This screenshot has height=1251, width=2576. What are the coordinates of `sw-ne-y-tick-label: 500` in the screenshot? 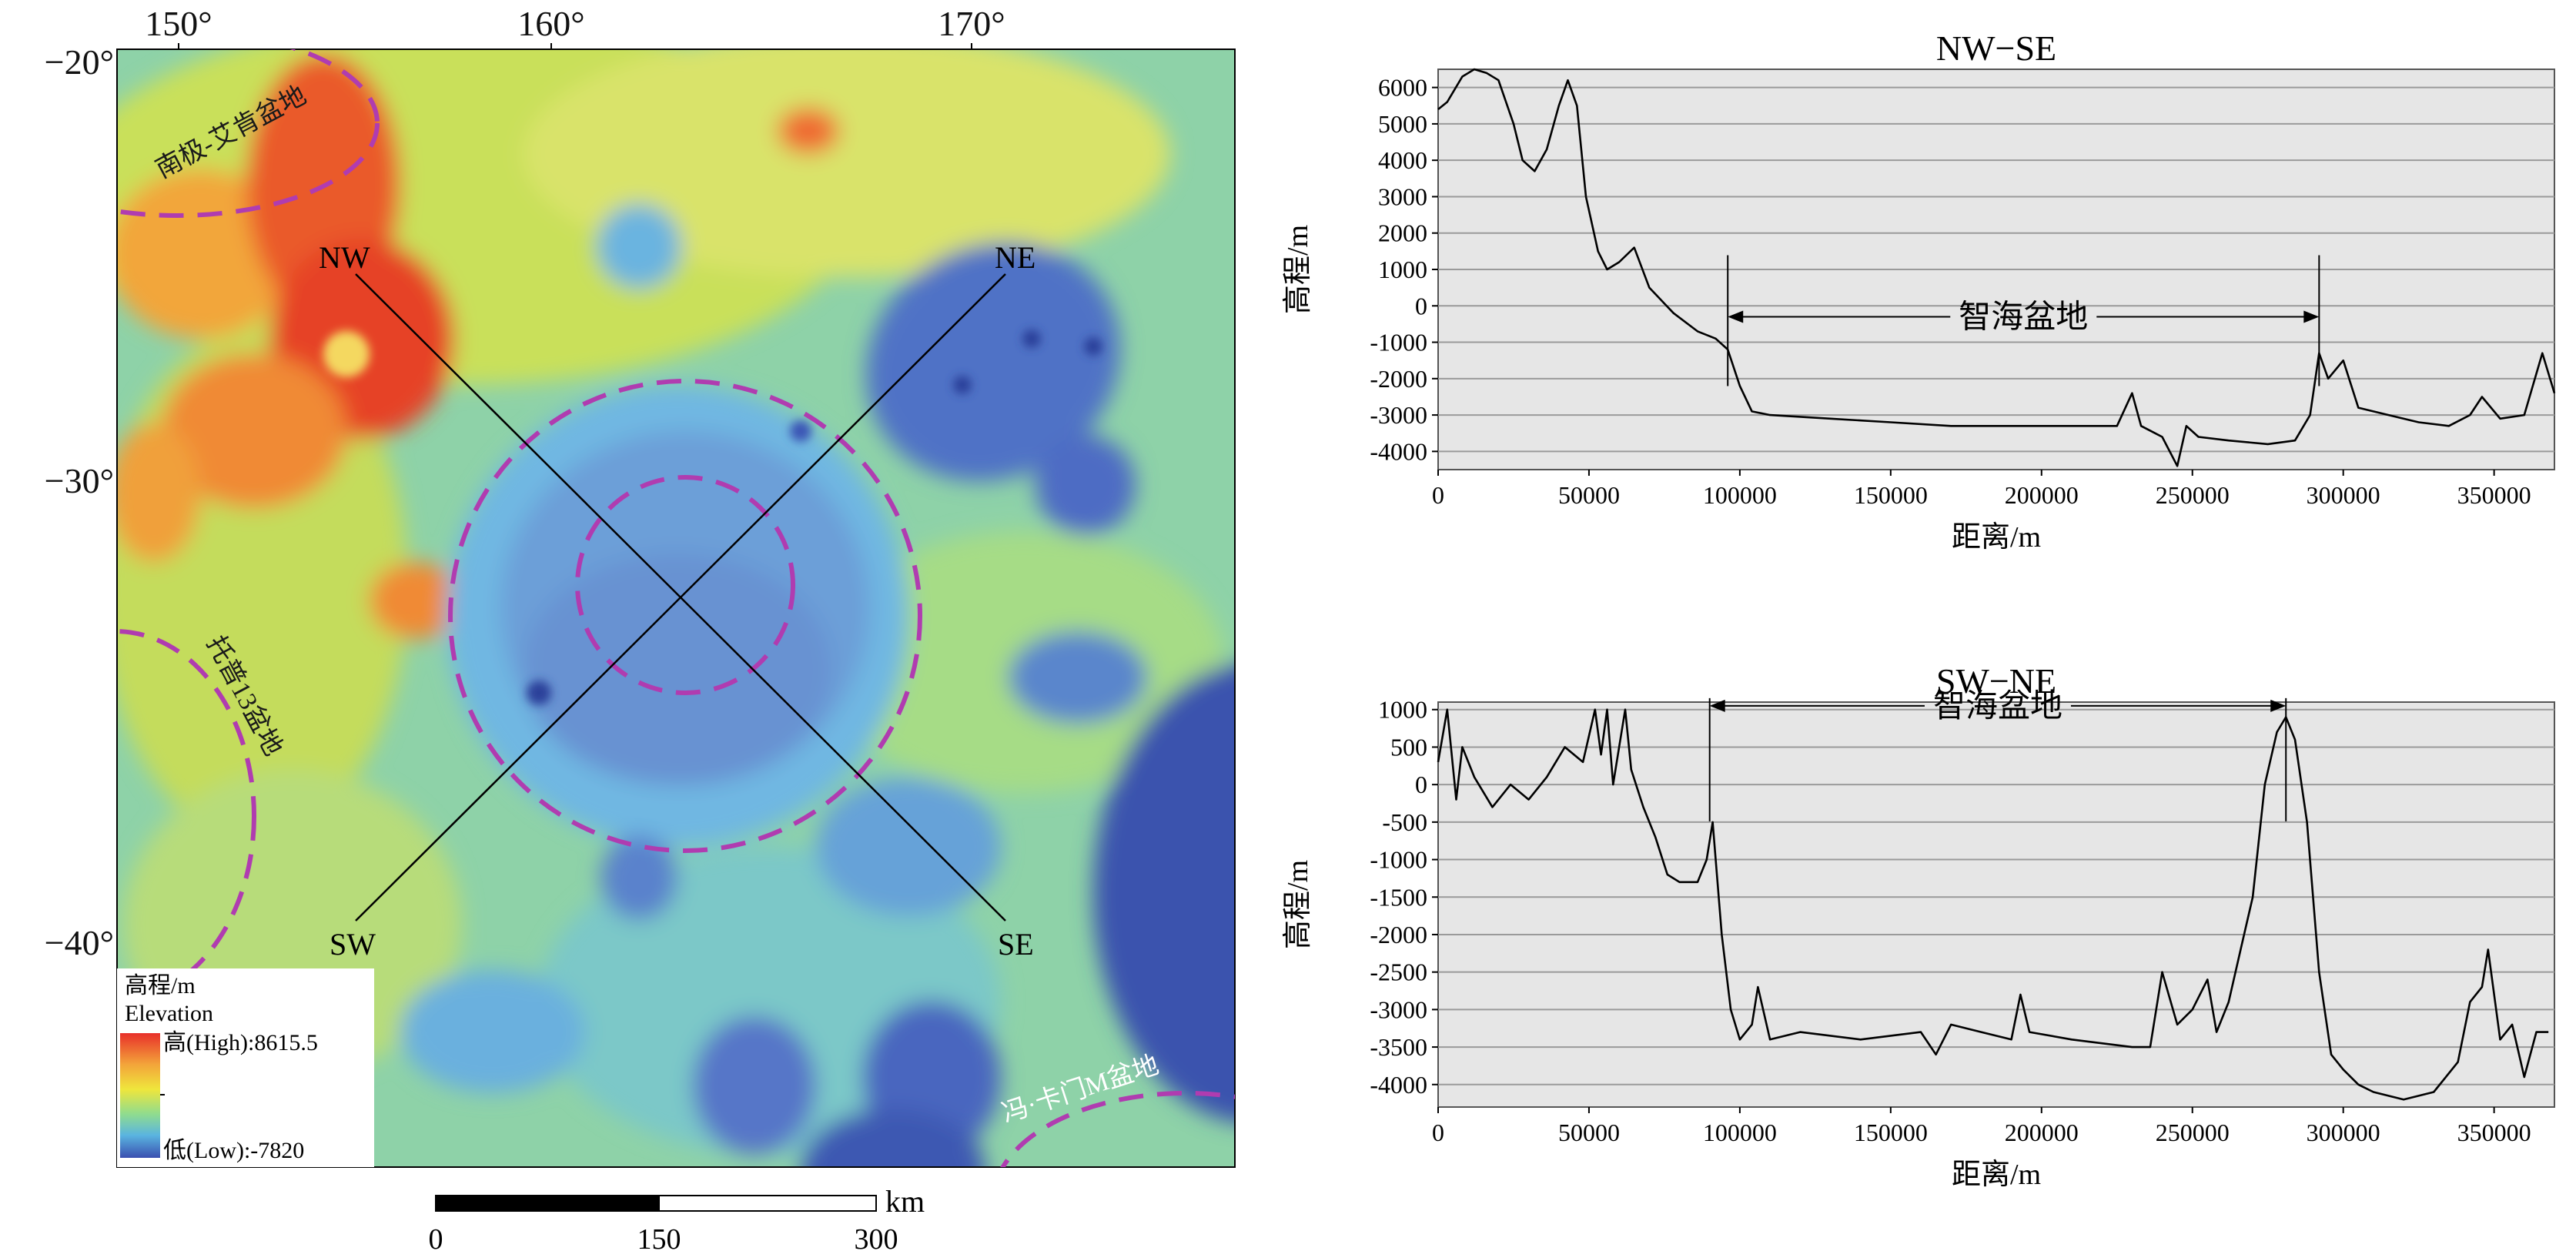 It's located at (1408, 747).